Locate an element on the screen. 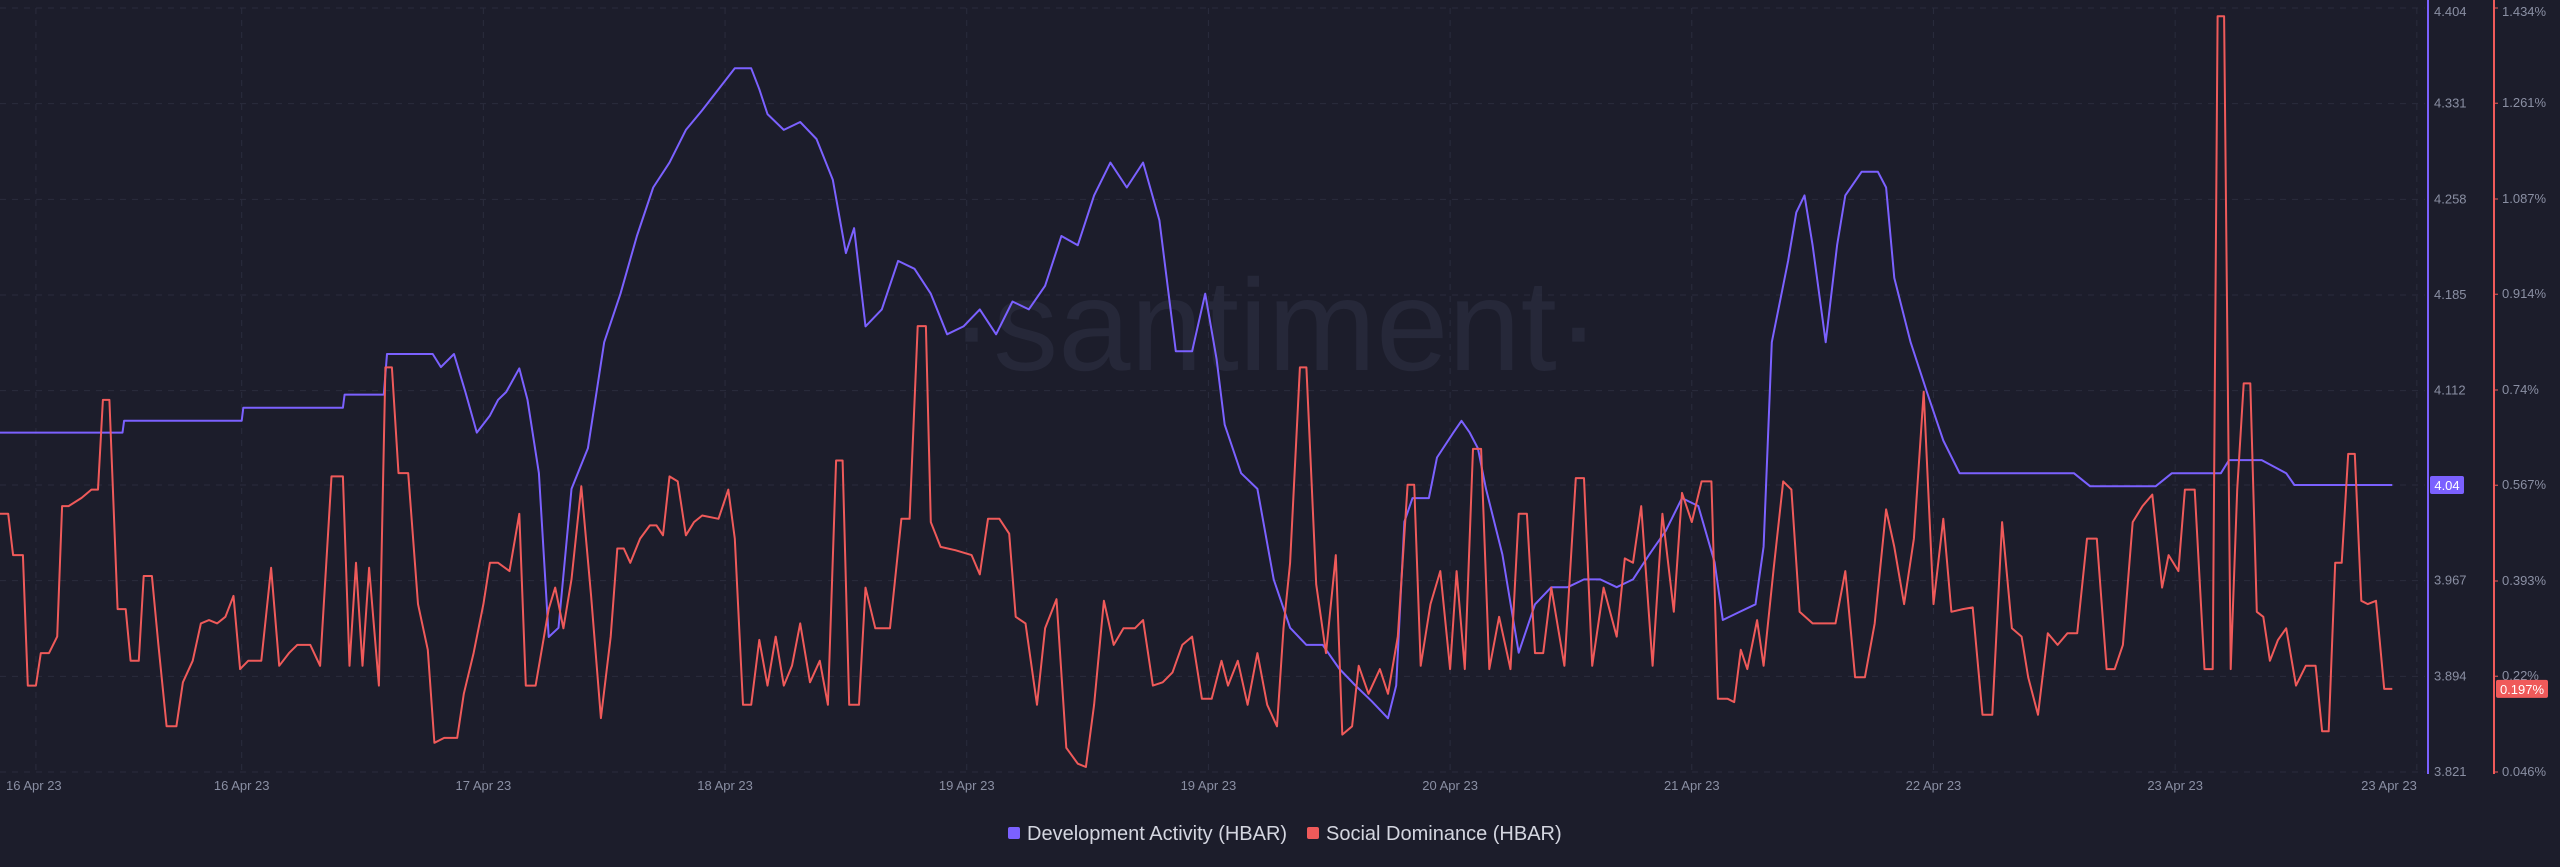  legend-label: Social Dominance (HBAR) is located at coordinates (1444, 834).